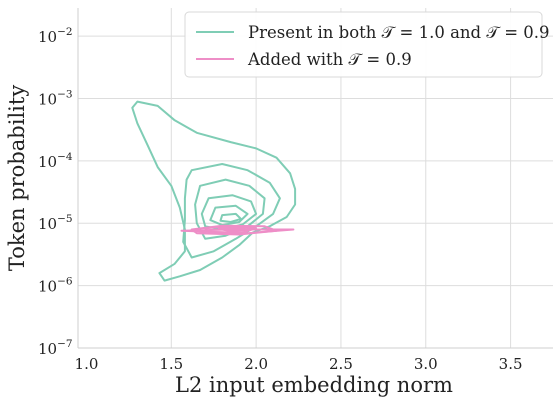  I want to click on series-present-in-both, so click(214, 191).